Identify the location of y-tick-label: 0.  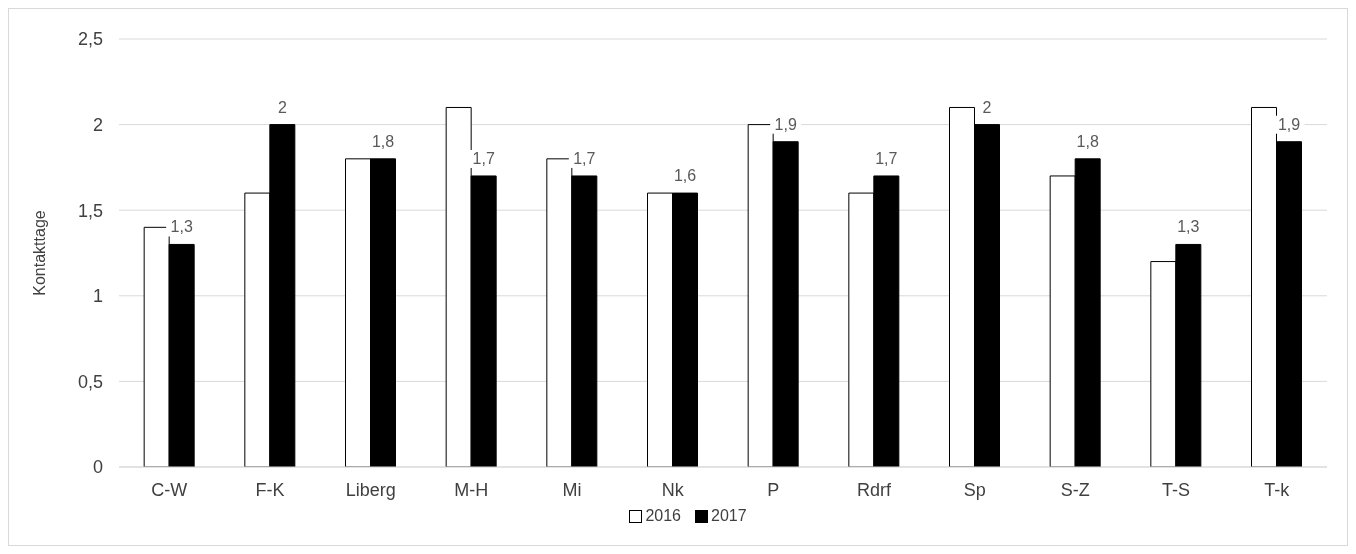
(97, 467).